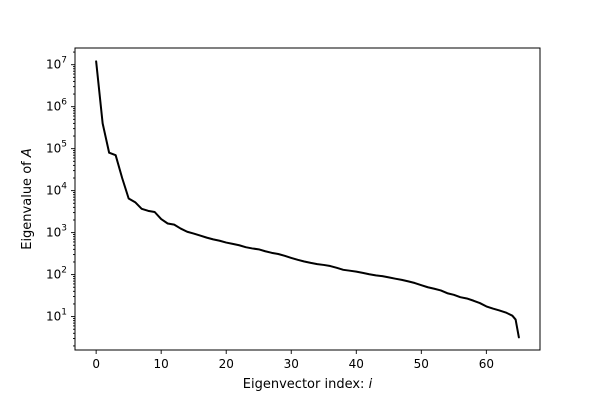 This screenshot has height=400, width=600. I want to click on x-tick-label: 60, so click(486, 364).